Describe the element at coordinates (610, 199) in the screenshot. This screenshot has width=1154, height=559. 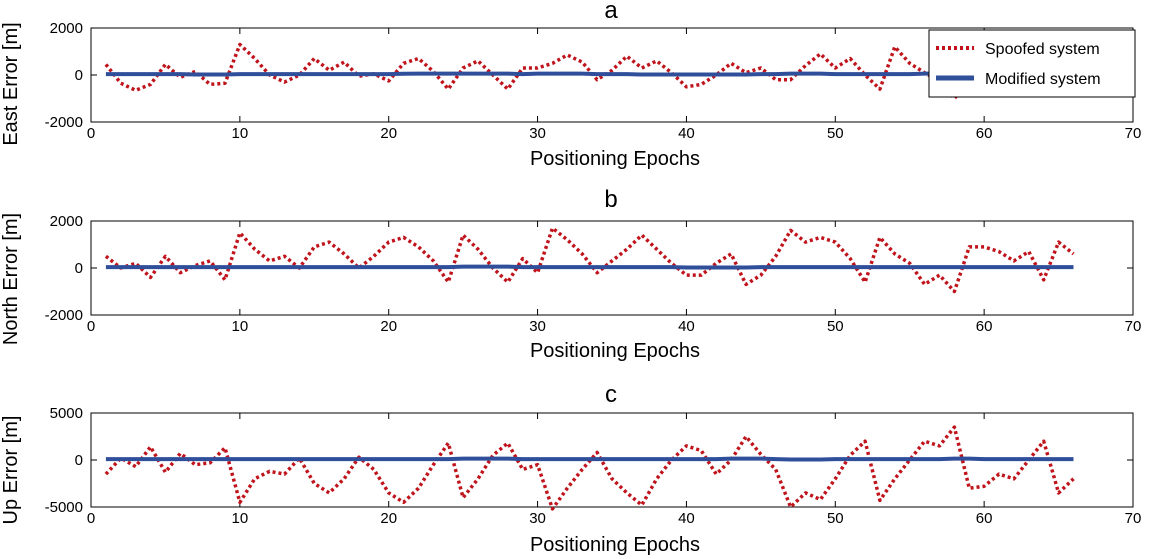
I see `panel-title: b` at that location.